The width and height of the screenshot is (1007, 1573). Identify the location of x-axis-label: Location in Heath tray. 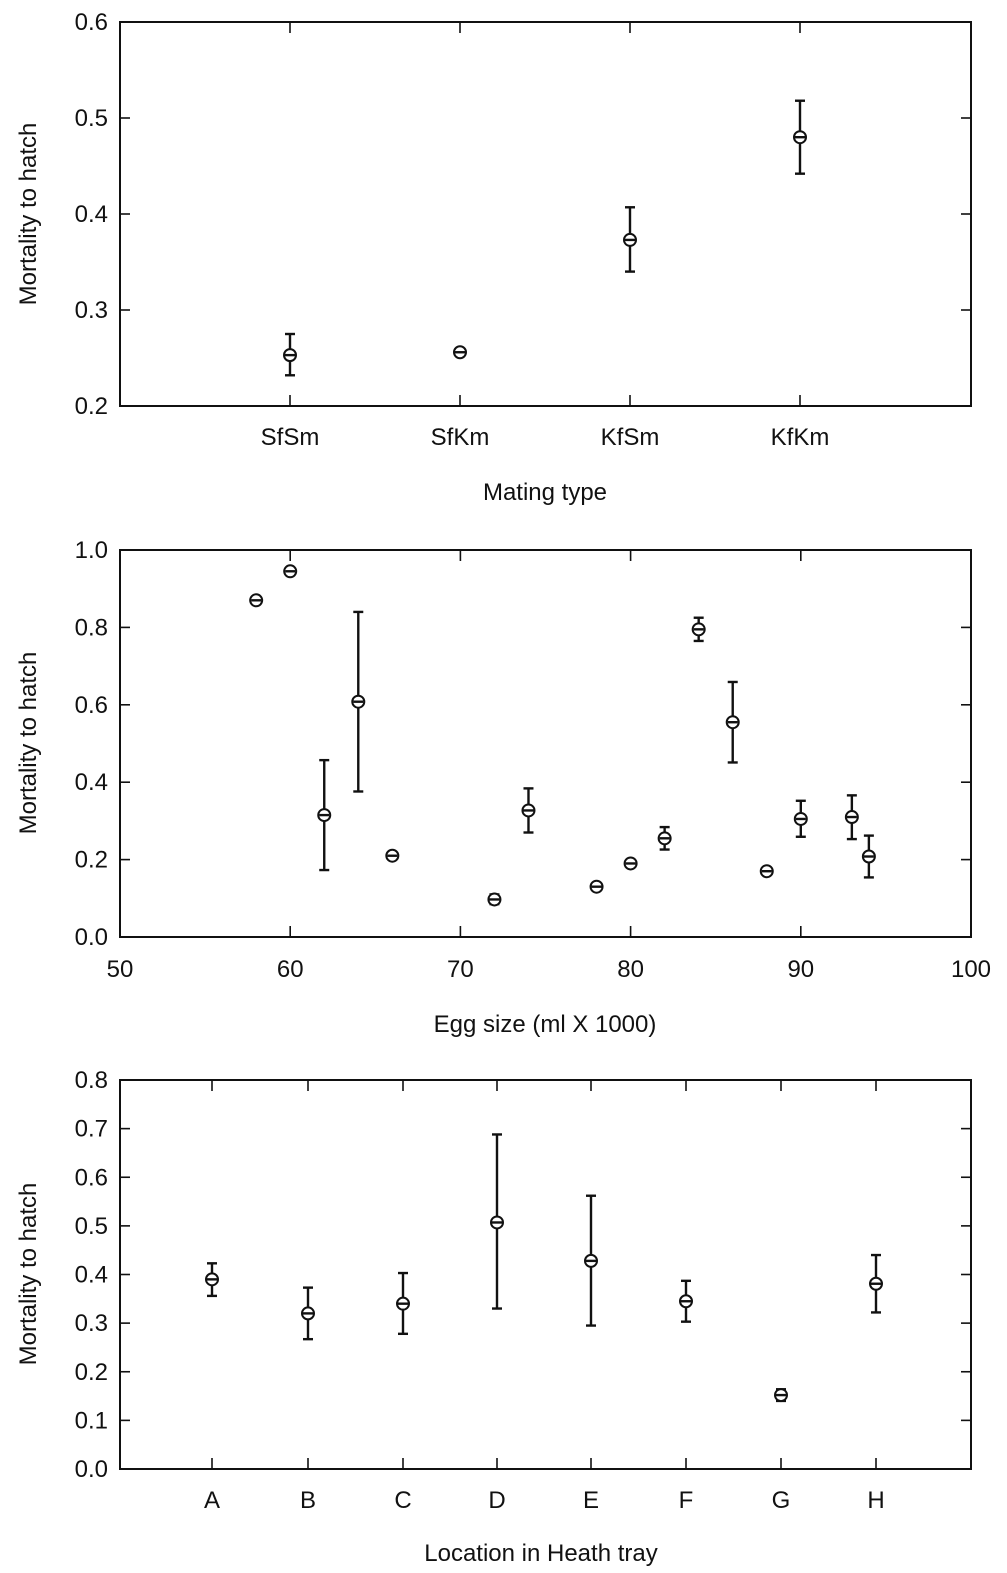
(540, 1553).